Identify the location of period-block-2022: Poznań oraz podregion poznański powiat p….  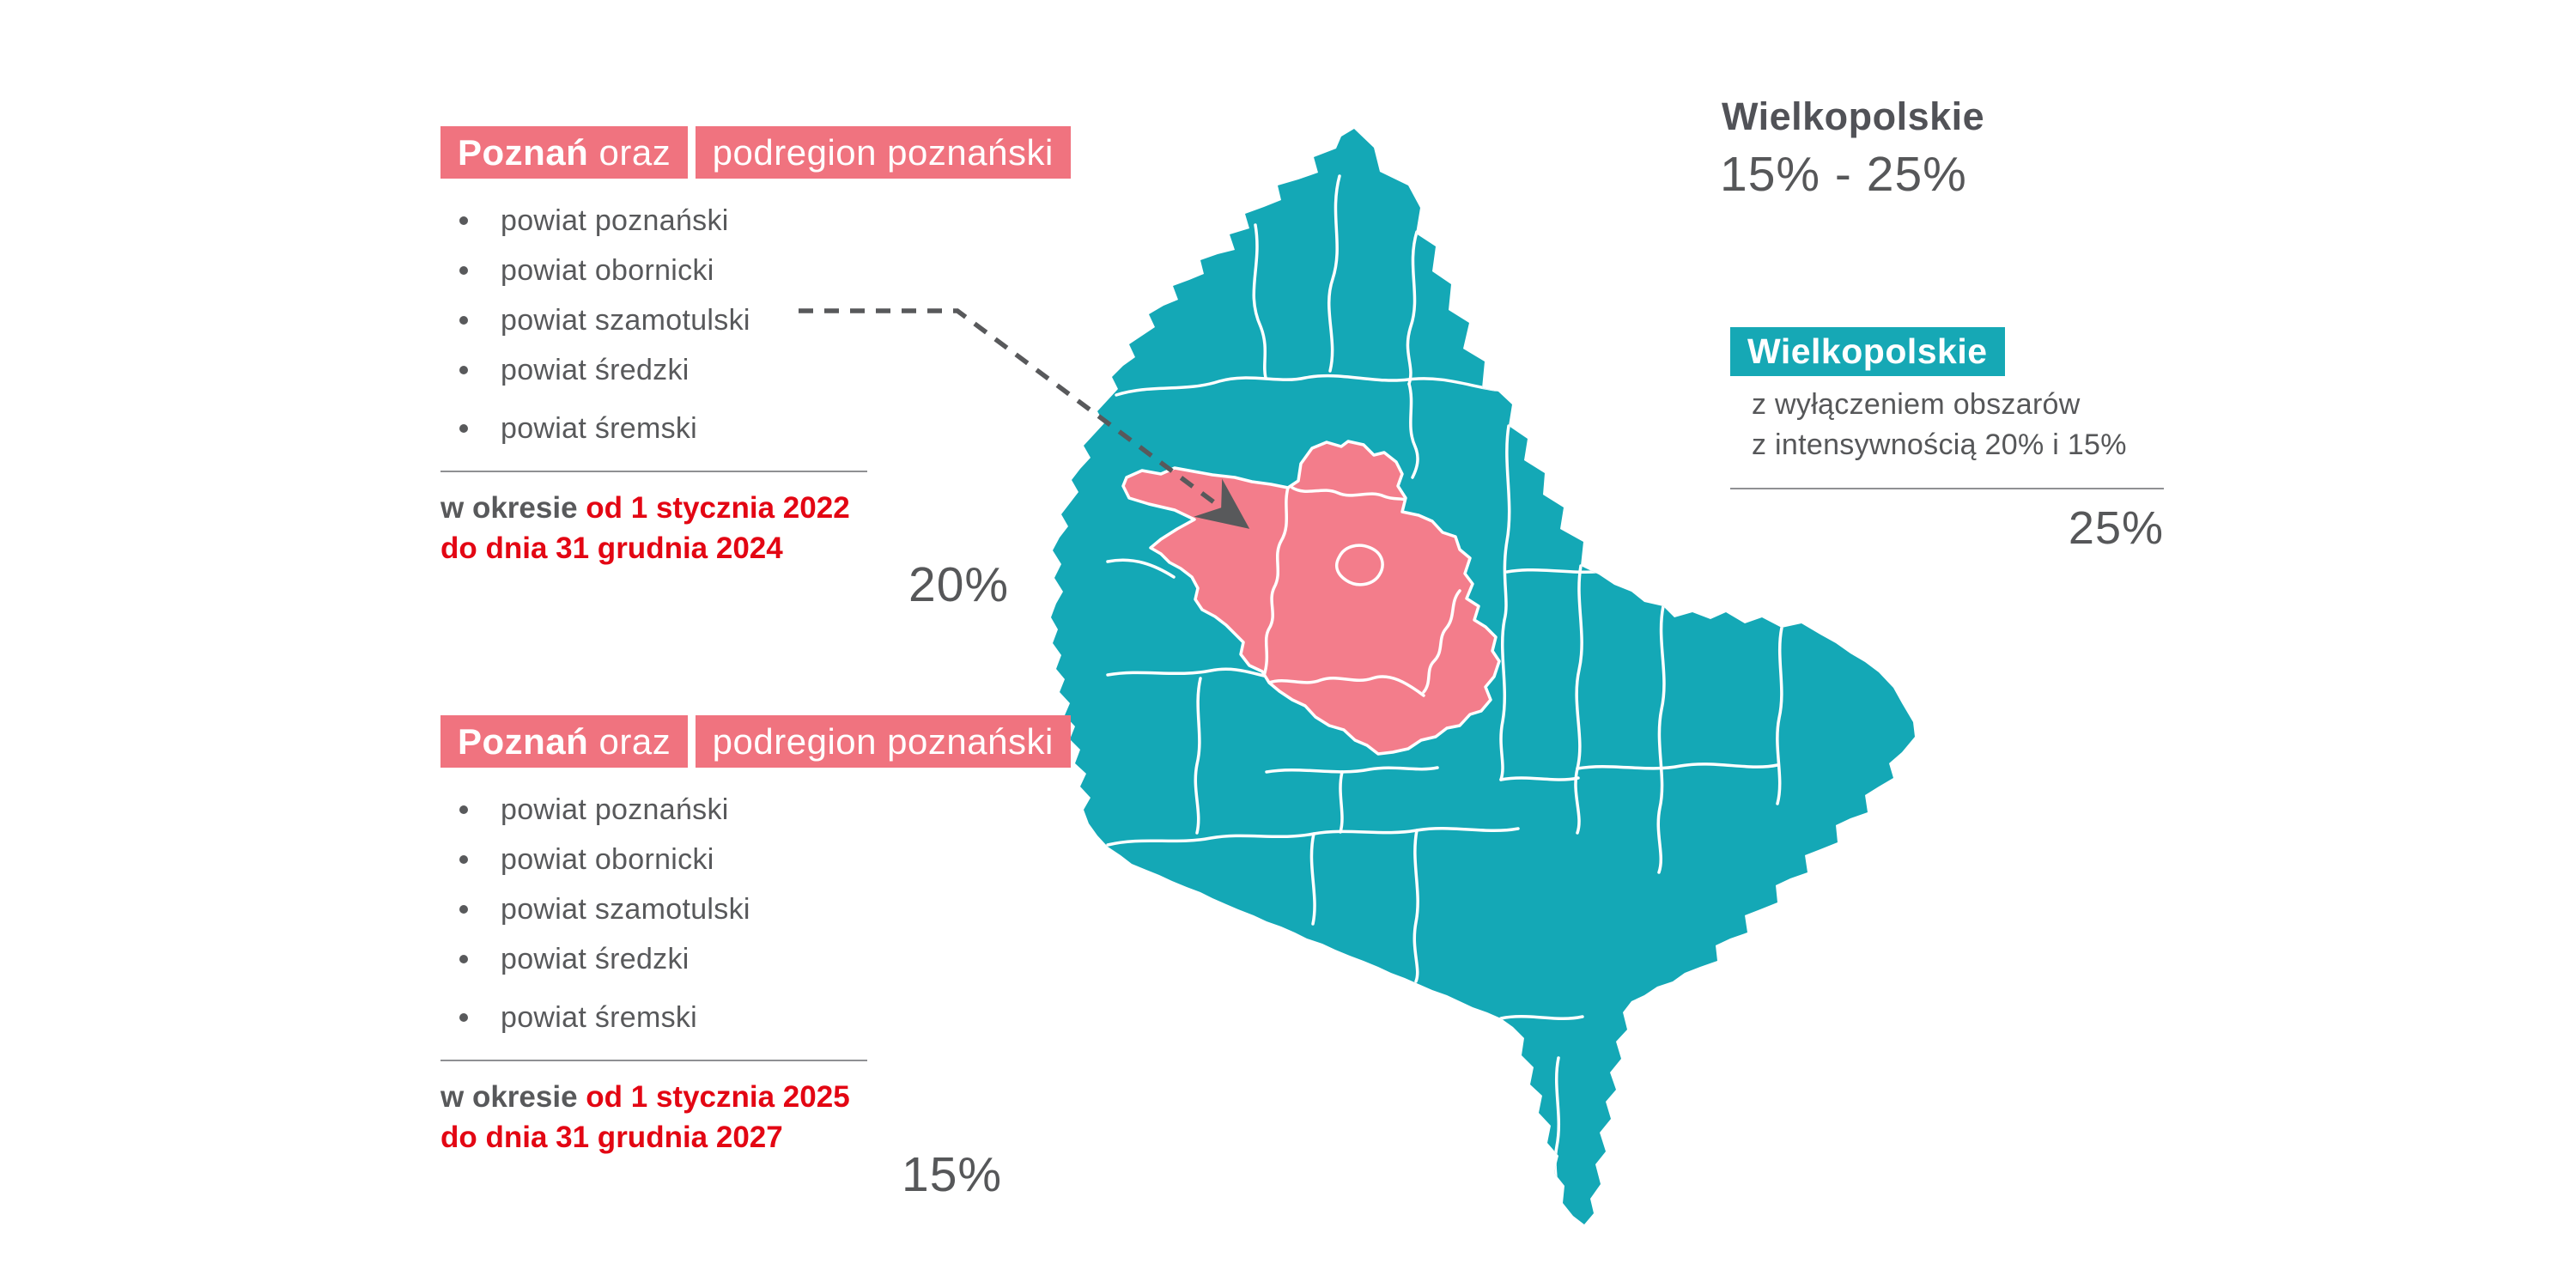
(755, 345).